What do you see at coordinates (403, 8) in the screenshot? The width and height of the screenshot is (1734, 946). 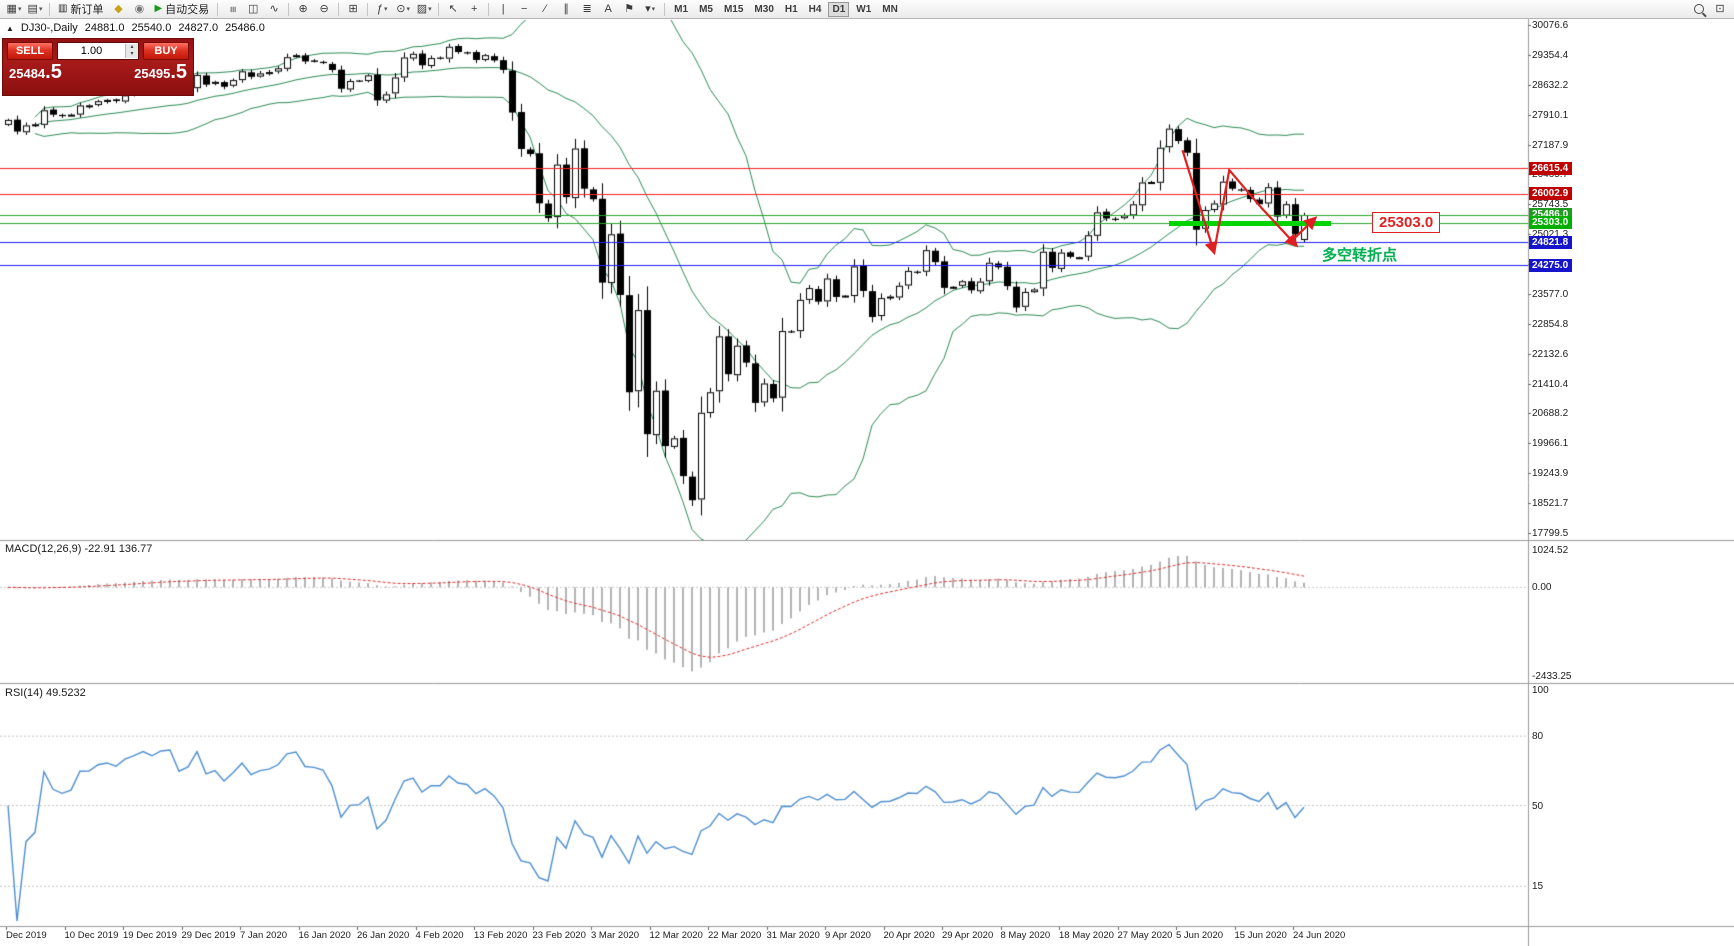 I see `periods-icon: ⊙ ▾` at bounding box center [403, 8].